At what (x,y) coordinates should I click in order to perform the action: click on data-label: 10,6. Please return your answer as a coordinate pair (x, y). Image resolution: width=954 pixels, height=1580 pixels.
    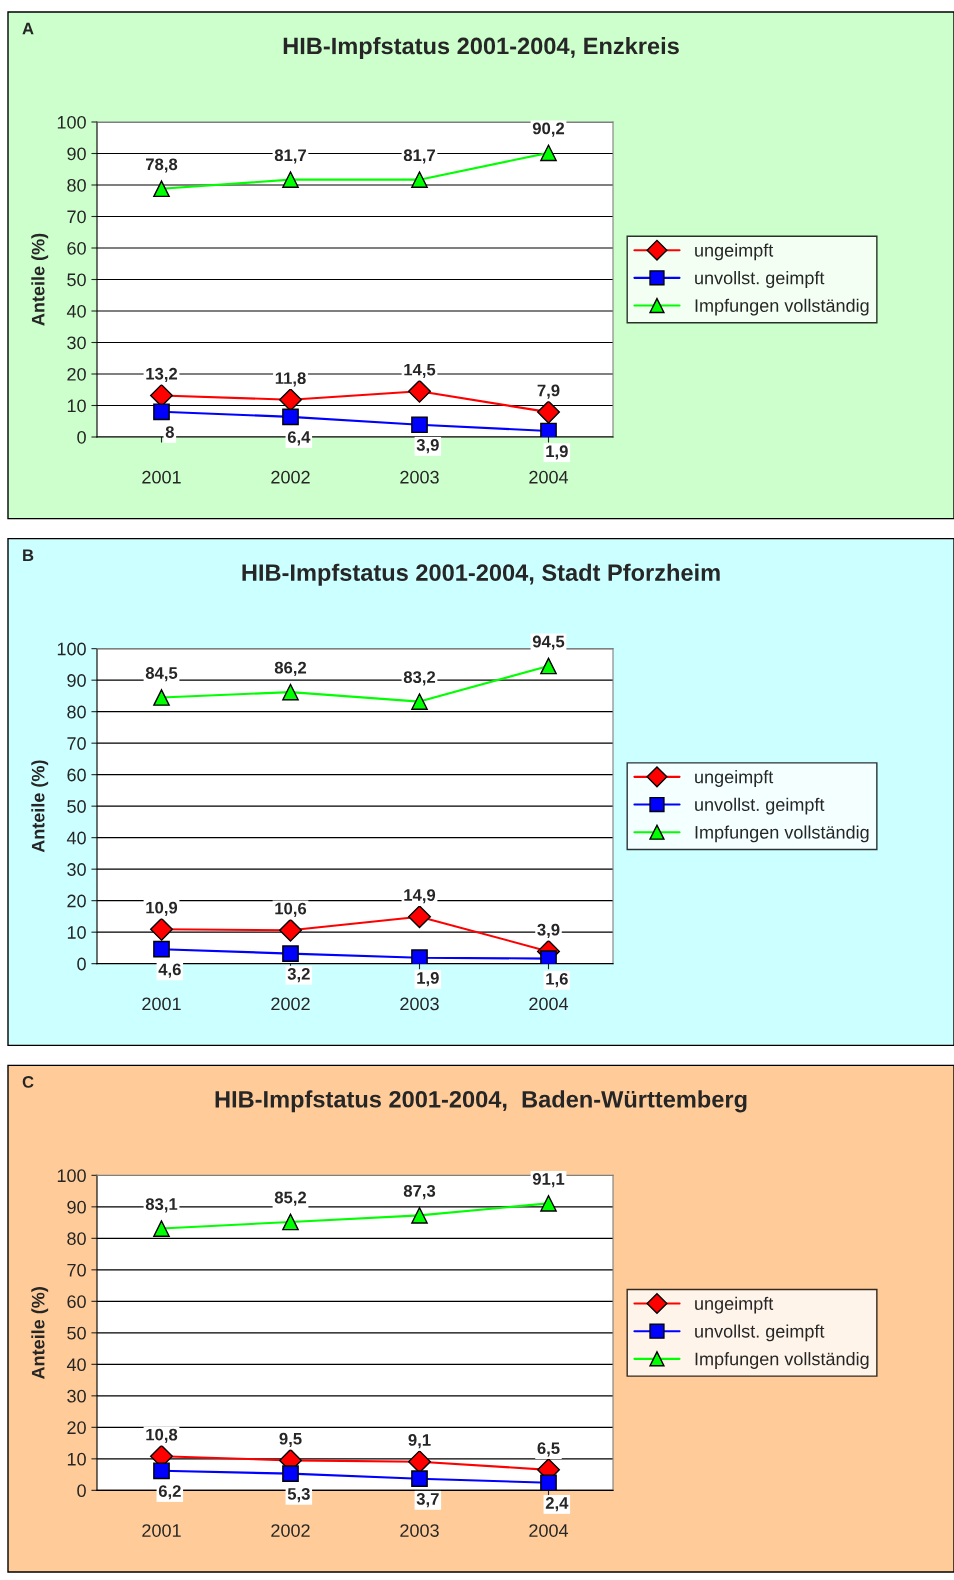
    Looking at the image, I should click on (291, 909).